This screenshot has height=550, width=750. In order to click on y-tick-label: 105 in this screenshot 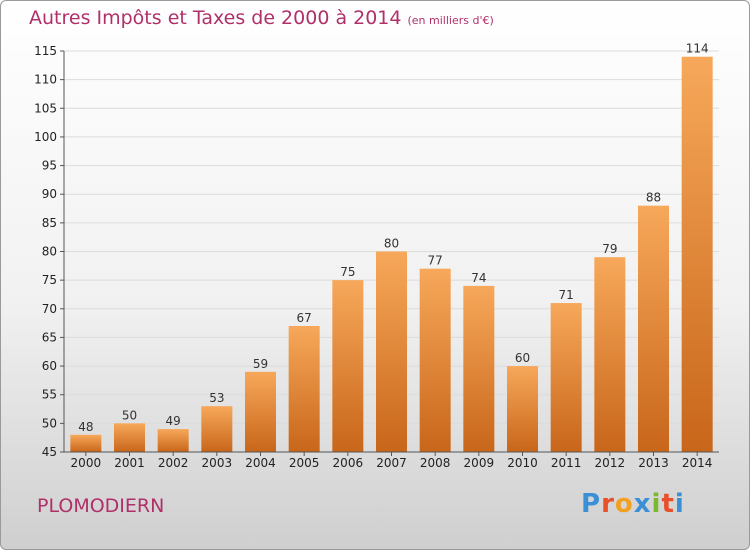, I will do `click(45, 108)`.